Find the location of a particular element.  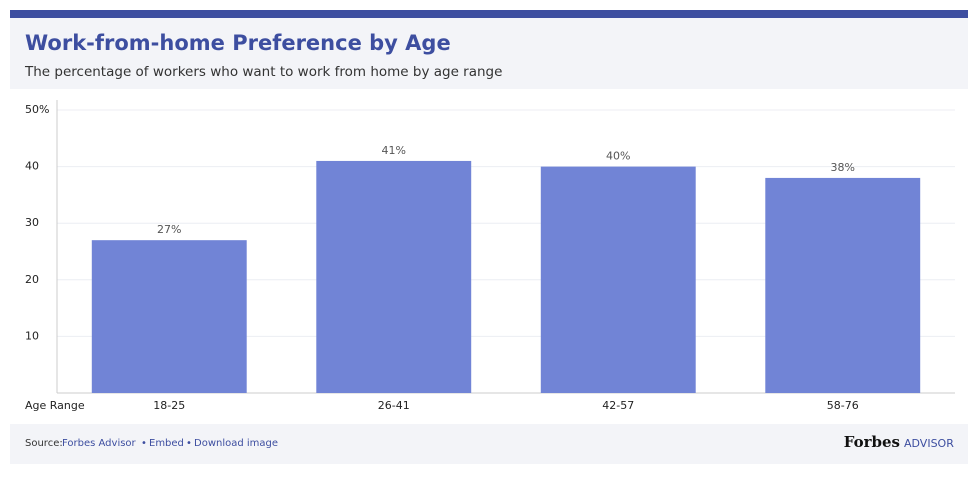

brand: Forbes is located at coordinates (872, 442).